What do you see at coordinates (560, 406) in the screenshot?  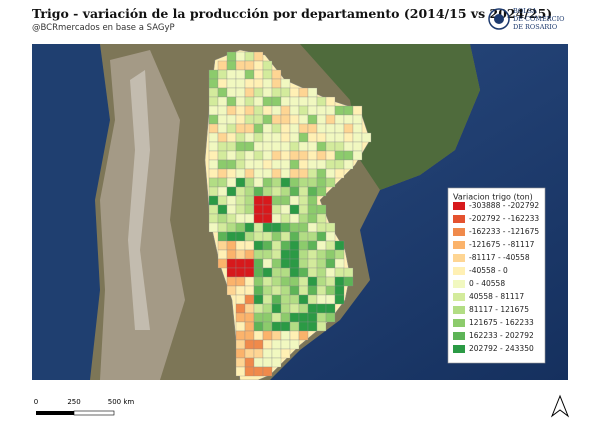 I see `north-arrow` at bounding box center [560, 406].